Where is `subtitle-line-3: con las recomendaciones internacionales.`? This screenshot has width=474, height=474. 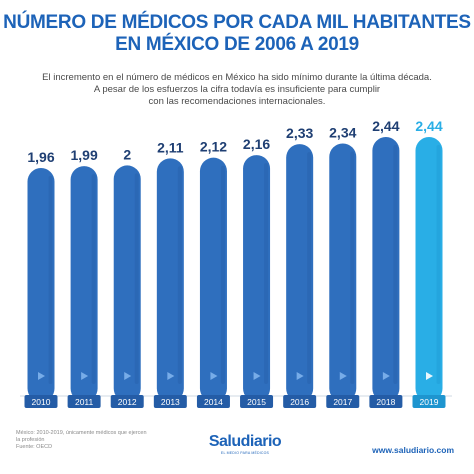 subtitle-line-3: con las recomendaciones internacionales. is located at coordinates (237, 101).